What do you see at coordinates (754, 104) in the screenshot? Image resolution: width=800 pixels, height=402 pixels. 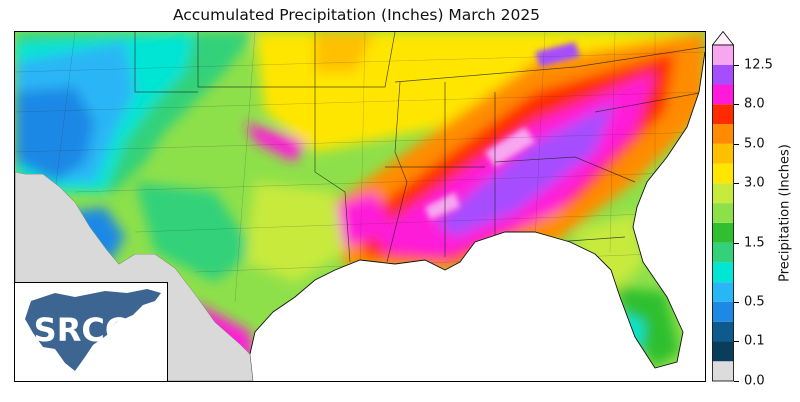 I see `colorbar-tick-label: 8.0` at bounding box center [754, 104].